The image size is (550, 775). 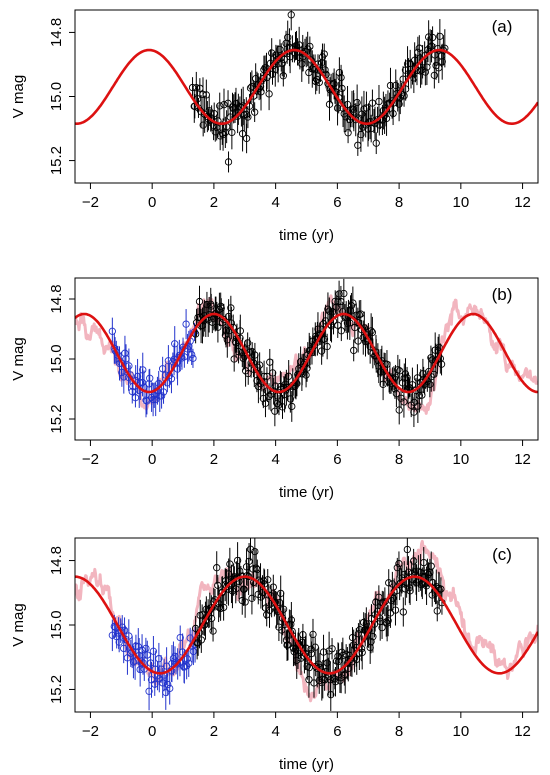 What do you see at coordinates (275, 459) in the screenshot?
I see `x-tick-label: 4` at bounding box center [275, 459].